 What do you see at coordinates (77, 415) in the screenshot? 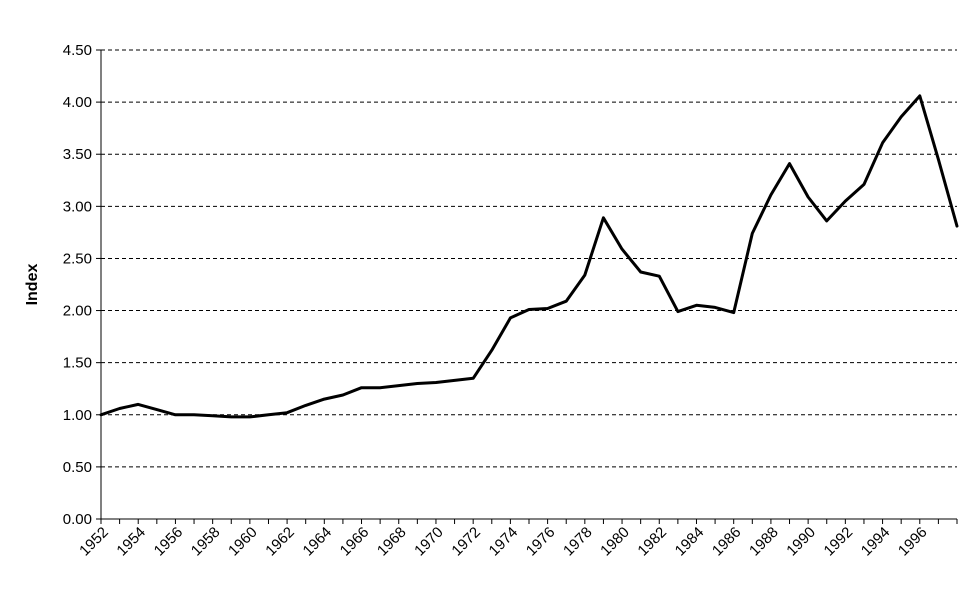
I see `y-tick-label: 1.00` at bounding box center [77, 415].